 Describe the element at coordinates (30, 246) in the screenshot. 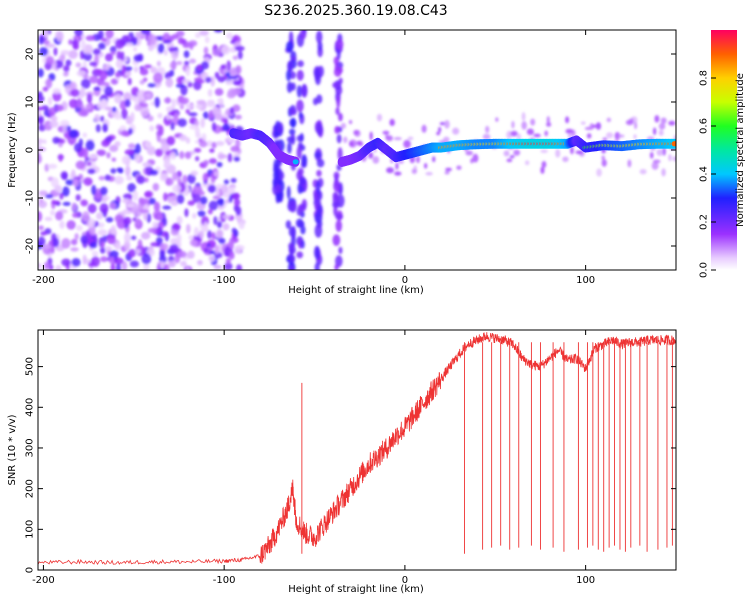

I see `spectrogram-ytick-label: -20` at that location.